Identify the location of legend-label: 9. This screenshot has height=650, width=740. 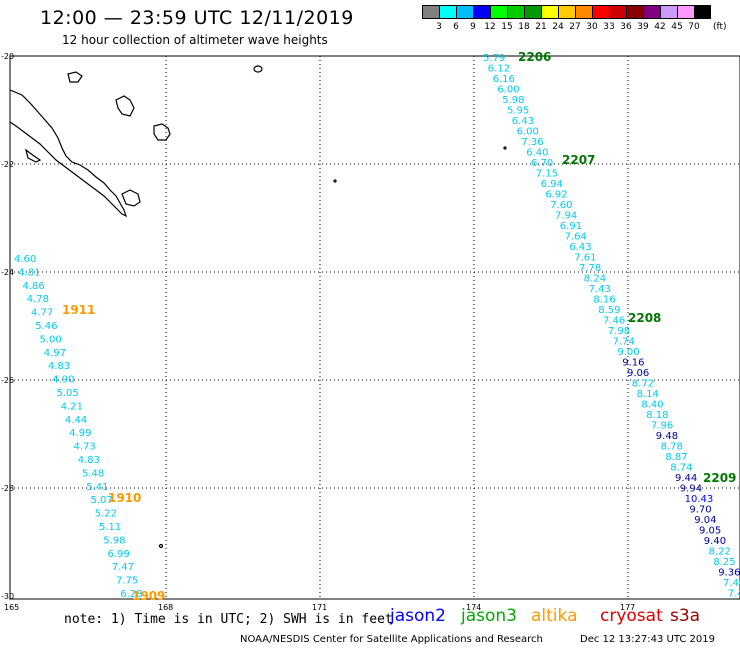
(473, 27).